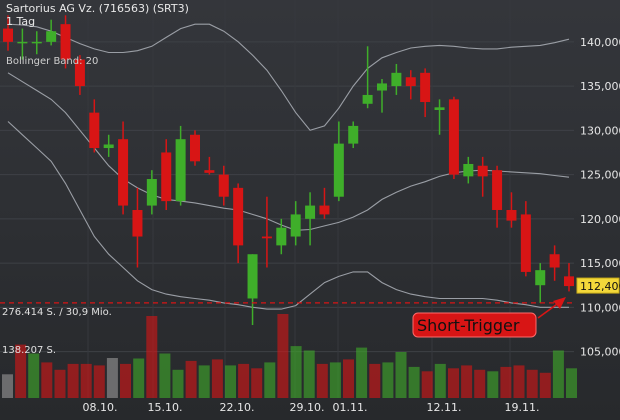  I want to click on y-tick-label: 130,000, so click(600, 130).